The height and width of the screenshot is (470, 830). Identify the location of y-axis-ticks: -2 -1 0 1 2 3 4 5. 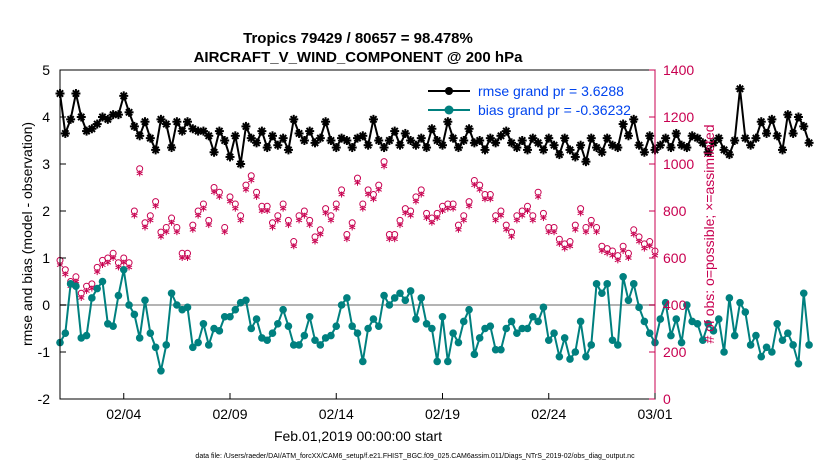
(52, 234).